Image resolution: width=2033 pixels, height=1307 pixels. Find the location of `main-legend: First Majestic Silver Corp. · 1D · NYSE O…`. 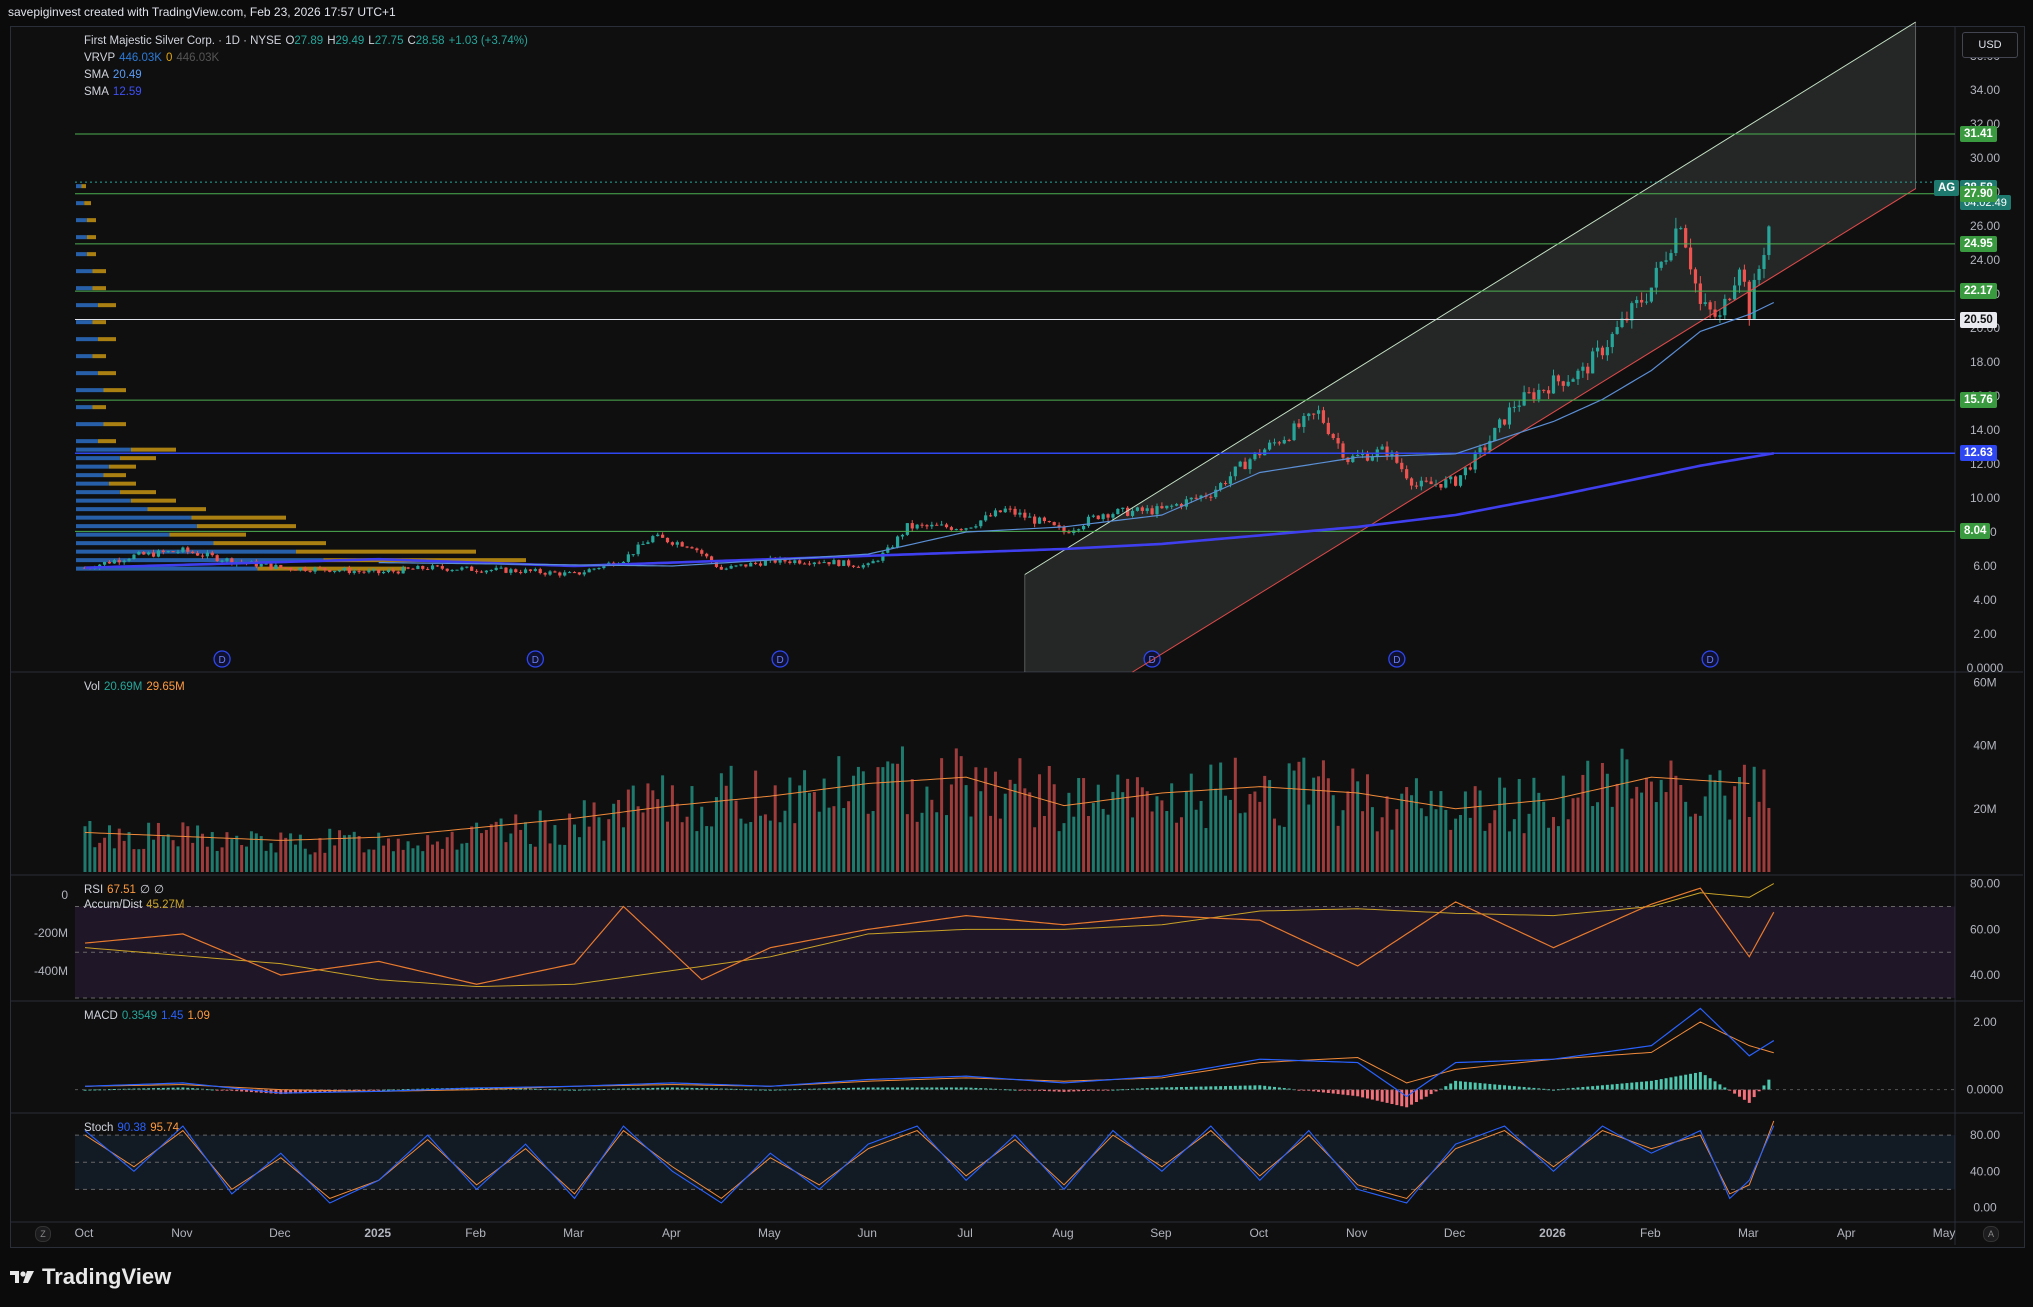

main-legend: First Majestic Silver Corp. · 1D · NYSE O… is located at coordinates (308, 41).